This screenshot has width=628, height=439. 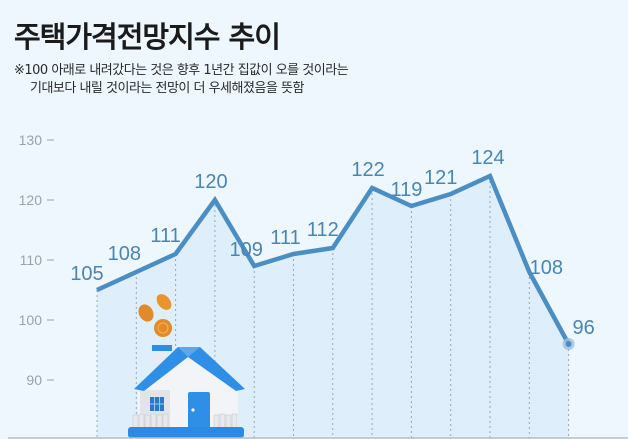 I want to click on y-tick-label: 120, so click(x=31, y=200).